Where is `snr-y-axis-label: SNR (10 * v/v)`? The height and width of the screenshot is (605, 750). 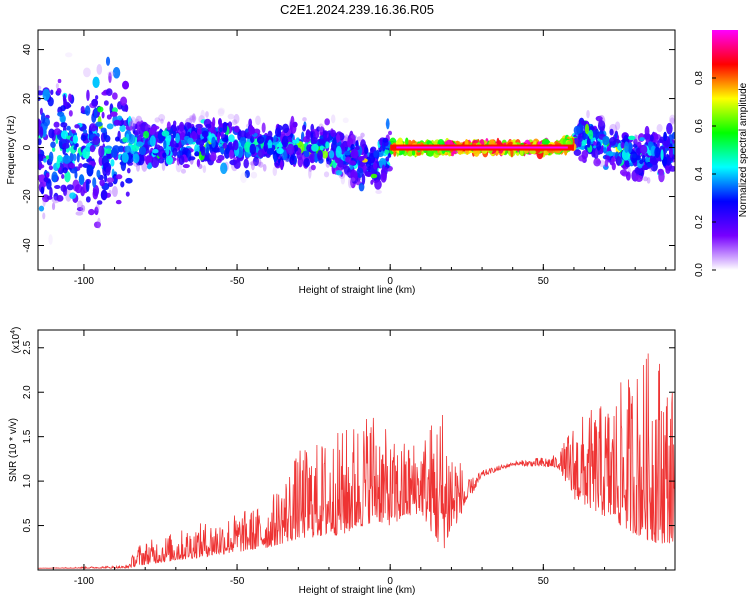 snr-y-axis-label: SNR (10 * v/v) is located at coordinates (13, 450).